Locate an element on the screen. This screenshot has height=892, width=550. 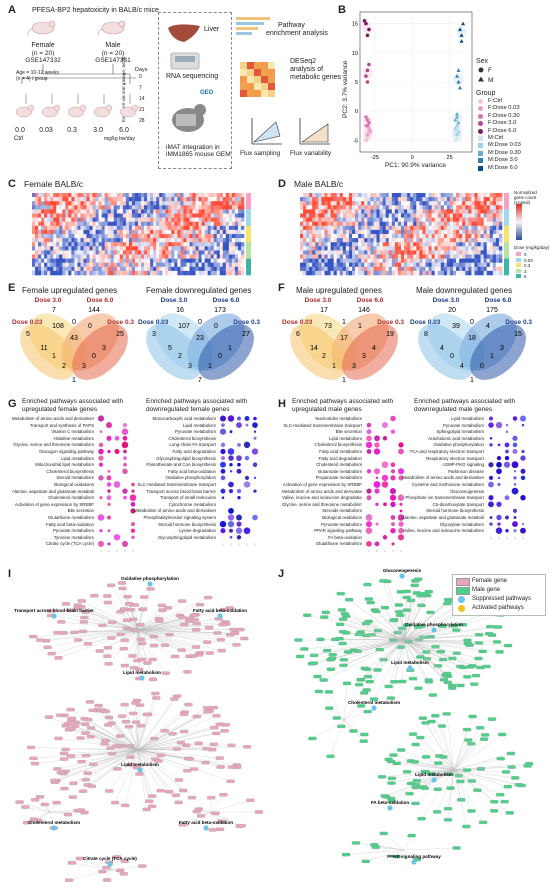
heatmap-icon-cell is located at coordinates (243, 65).